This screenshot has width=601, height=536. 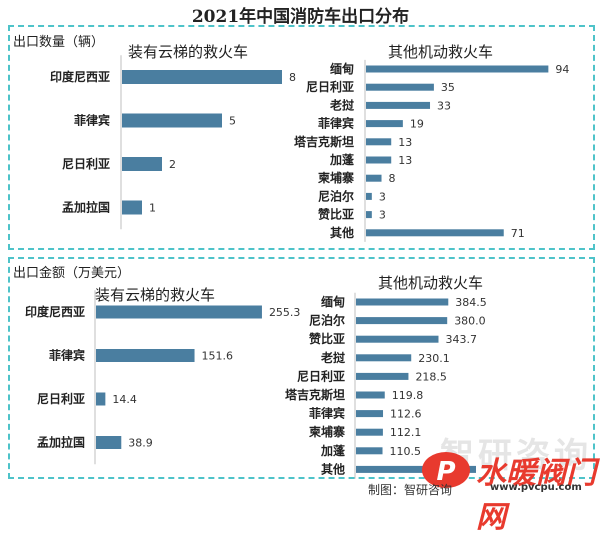 What do you see at coordinates (80, 76) in the screenshot?
I see `qty-ladder-category-label: 印度尼西亚` at bounding box center [80, 76].